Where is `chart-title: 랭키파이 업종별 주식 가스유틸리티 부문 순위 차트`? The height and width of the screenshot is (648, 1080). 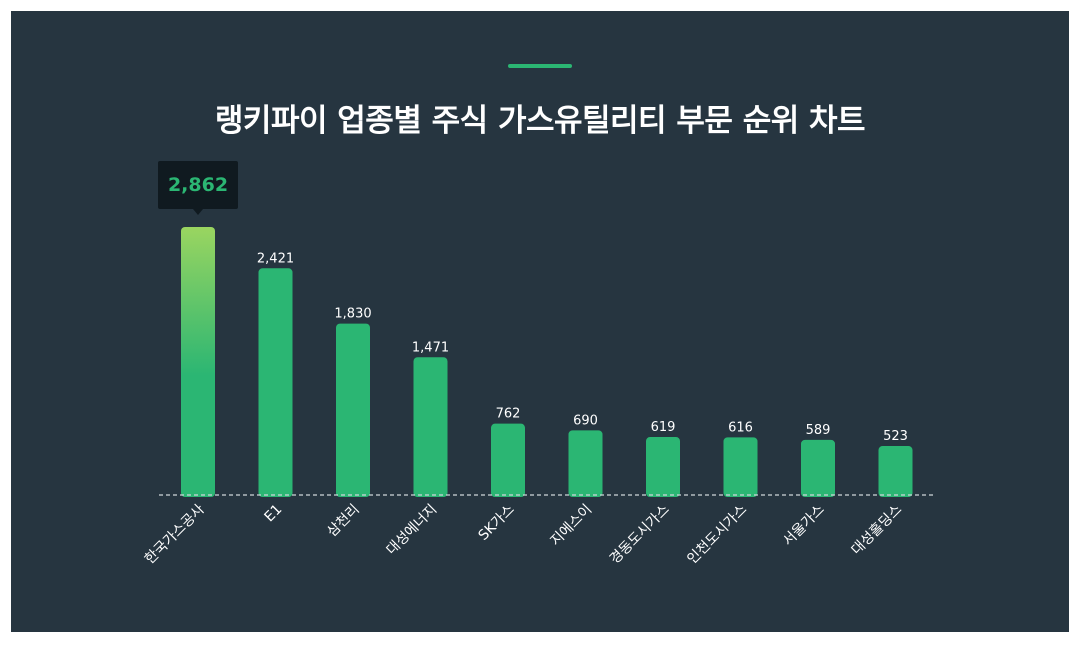 chart-title: 랭키파이 업종별 주식 가스유틸리티 부문 순위 차트 is located at coordinates (540, 121).